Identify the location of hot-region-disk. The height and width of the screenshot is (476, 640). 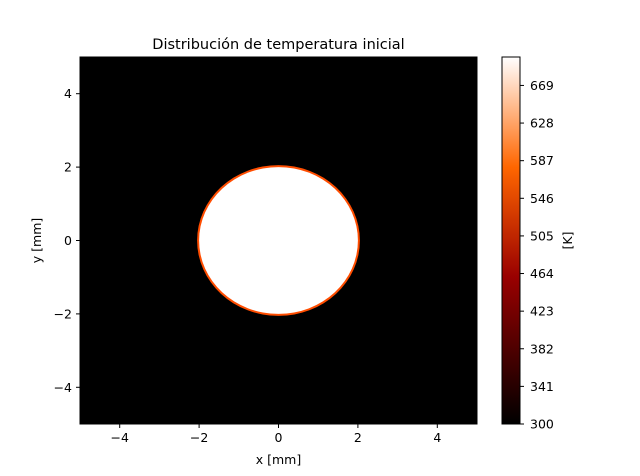
(278, 240).